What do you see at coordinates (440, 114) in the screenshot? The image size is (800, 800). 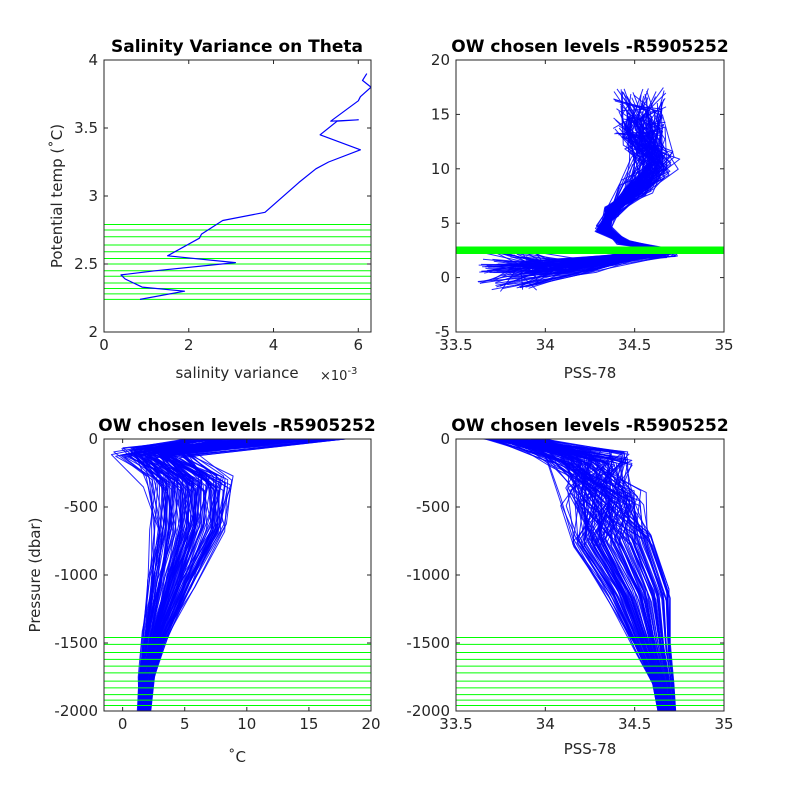 I see `panel2-ytick-label: 15` at bounding box center [440, 114].